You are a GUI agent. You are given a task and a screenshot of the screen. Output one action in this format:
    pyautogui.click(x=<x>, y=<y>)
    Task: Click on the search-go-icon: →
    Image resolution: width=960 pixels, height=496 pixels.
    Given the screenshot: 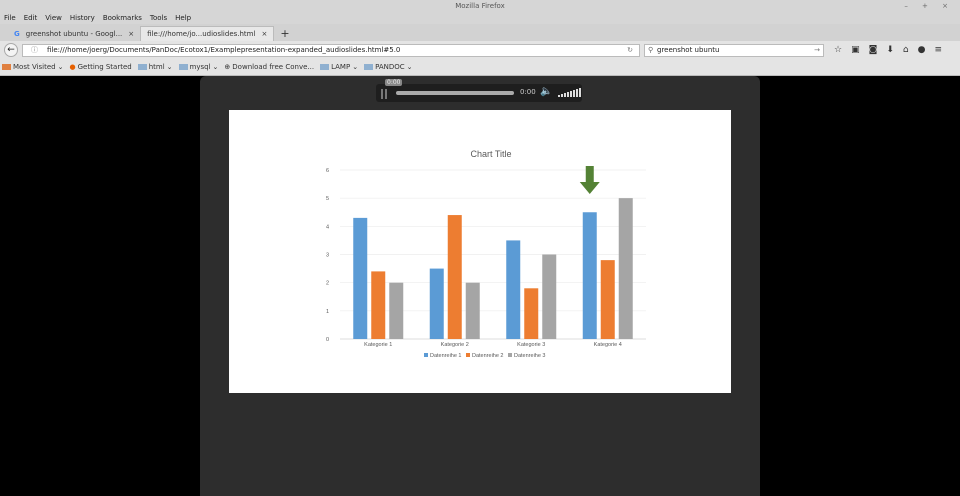 What is the action you would take?
    pyautogui.click(x=817, y=49)
    